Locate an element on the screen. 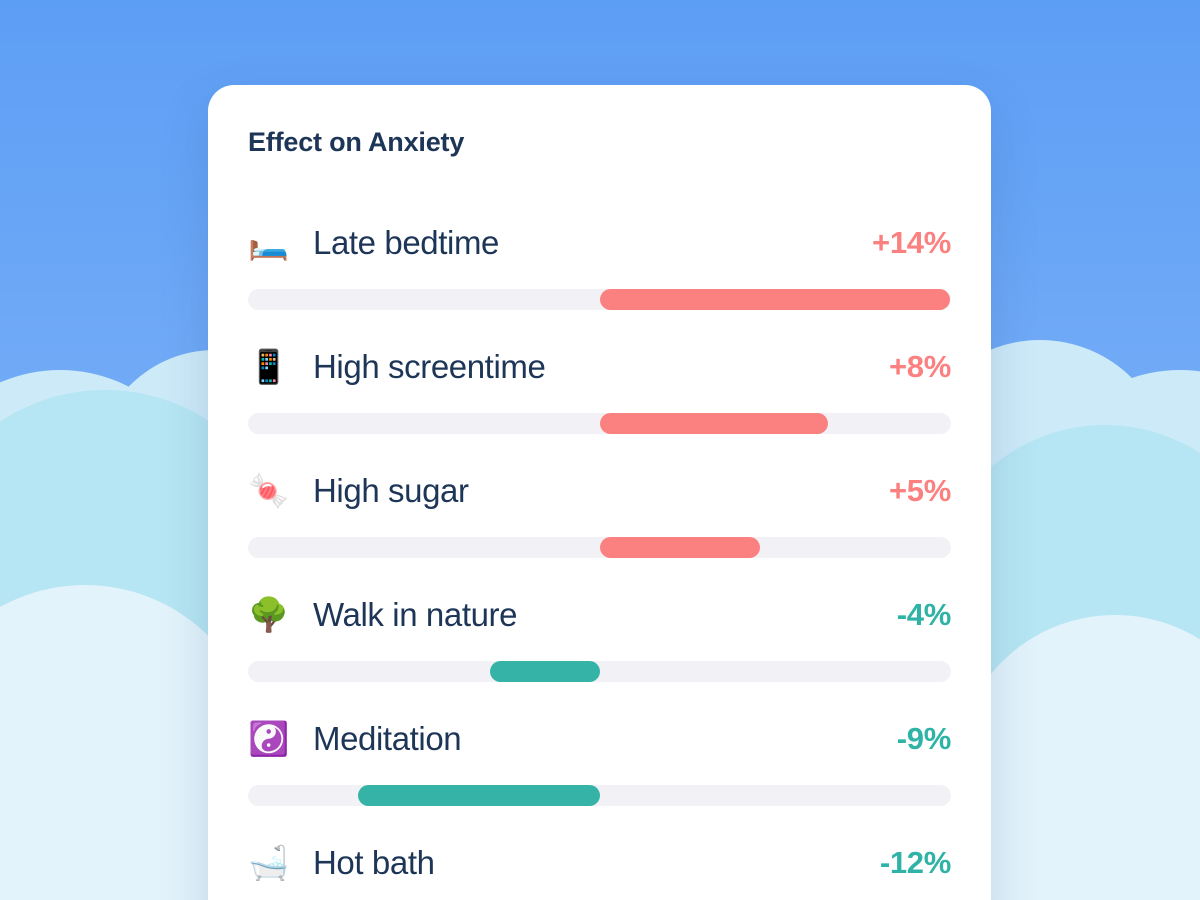 The height and width of the screenshot is (900, 1200). list-item: 📱 High screentime +8% is located at coordinates (599, 403).